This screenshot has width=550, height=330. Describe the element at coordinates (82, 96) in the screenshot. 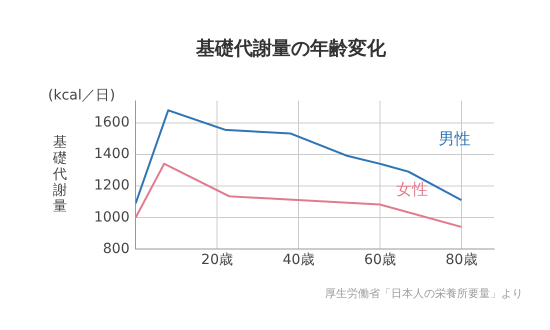

I see `text: (kcal／日)` at that location.